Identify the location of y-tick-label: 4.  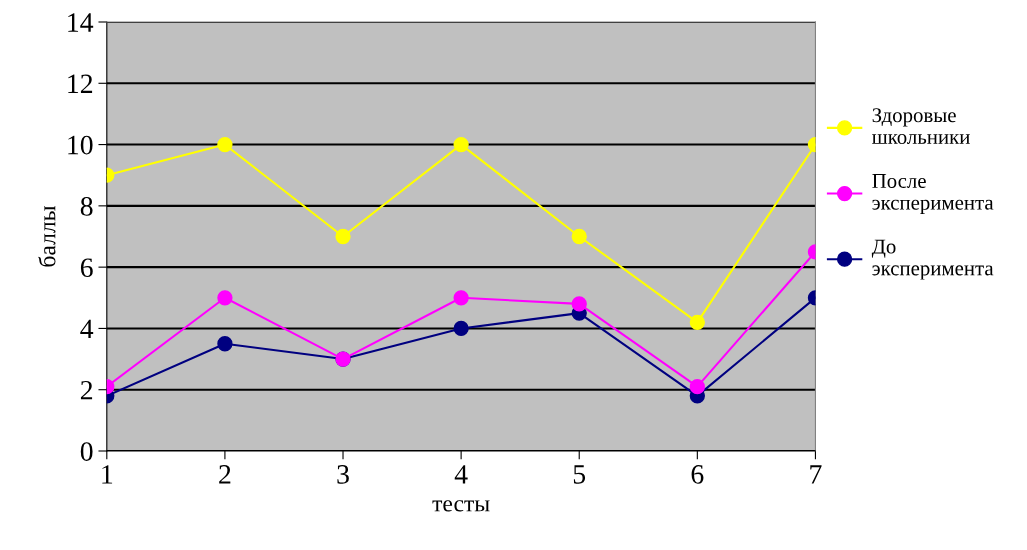
(87, 329).